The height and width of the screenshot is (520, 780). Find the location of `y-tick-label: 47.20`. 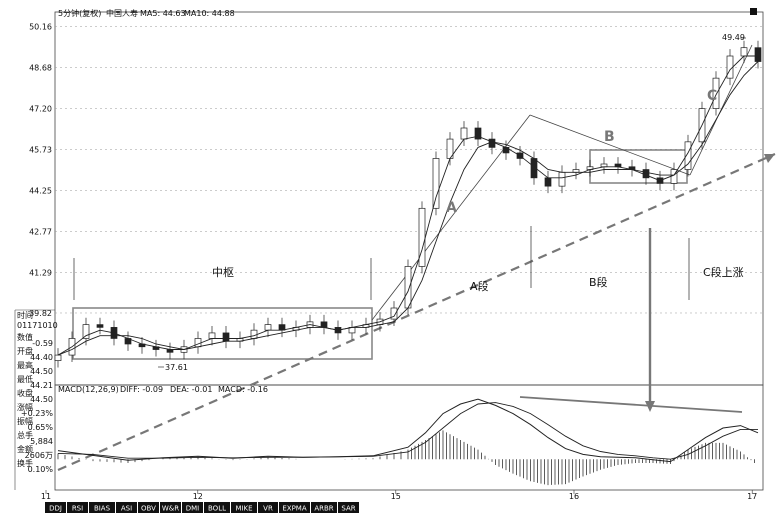

y-tick-label: 47.20 is located at coordinates (40, 109).